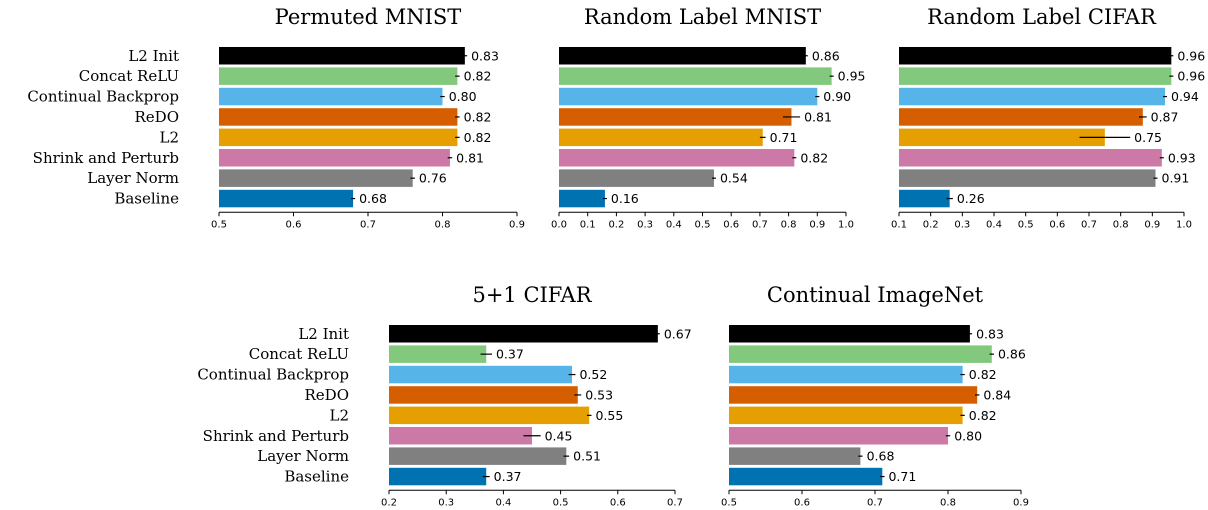 The width and height of the screenshot is (1208, 510). I want to click on value-label-shrink-and-perturb: 0.82, so click(814, 157).